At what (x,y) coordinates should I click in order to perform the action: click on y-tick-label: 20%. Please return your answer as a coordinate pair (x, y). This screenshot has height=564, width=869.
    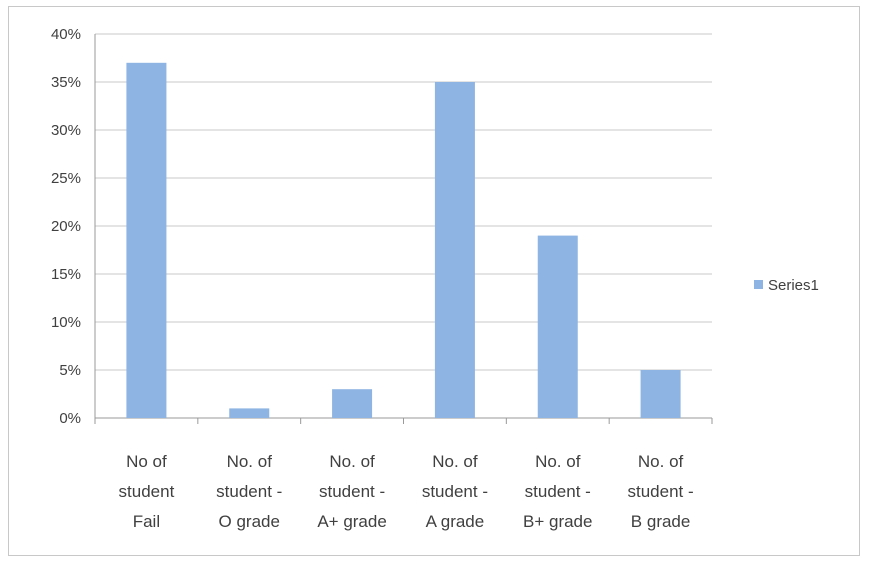
    Looking at the image, I should click on (66, 226).